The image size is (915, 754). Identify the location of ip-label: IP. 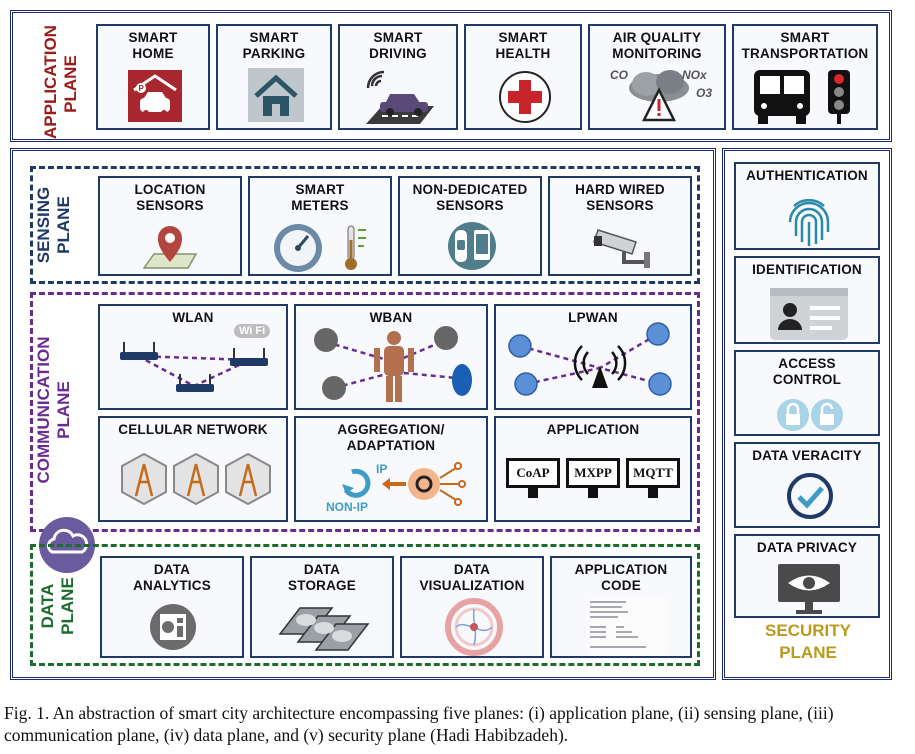
(382, 469).